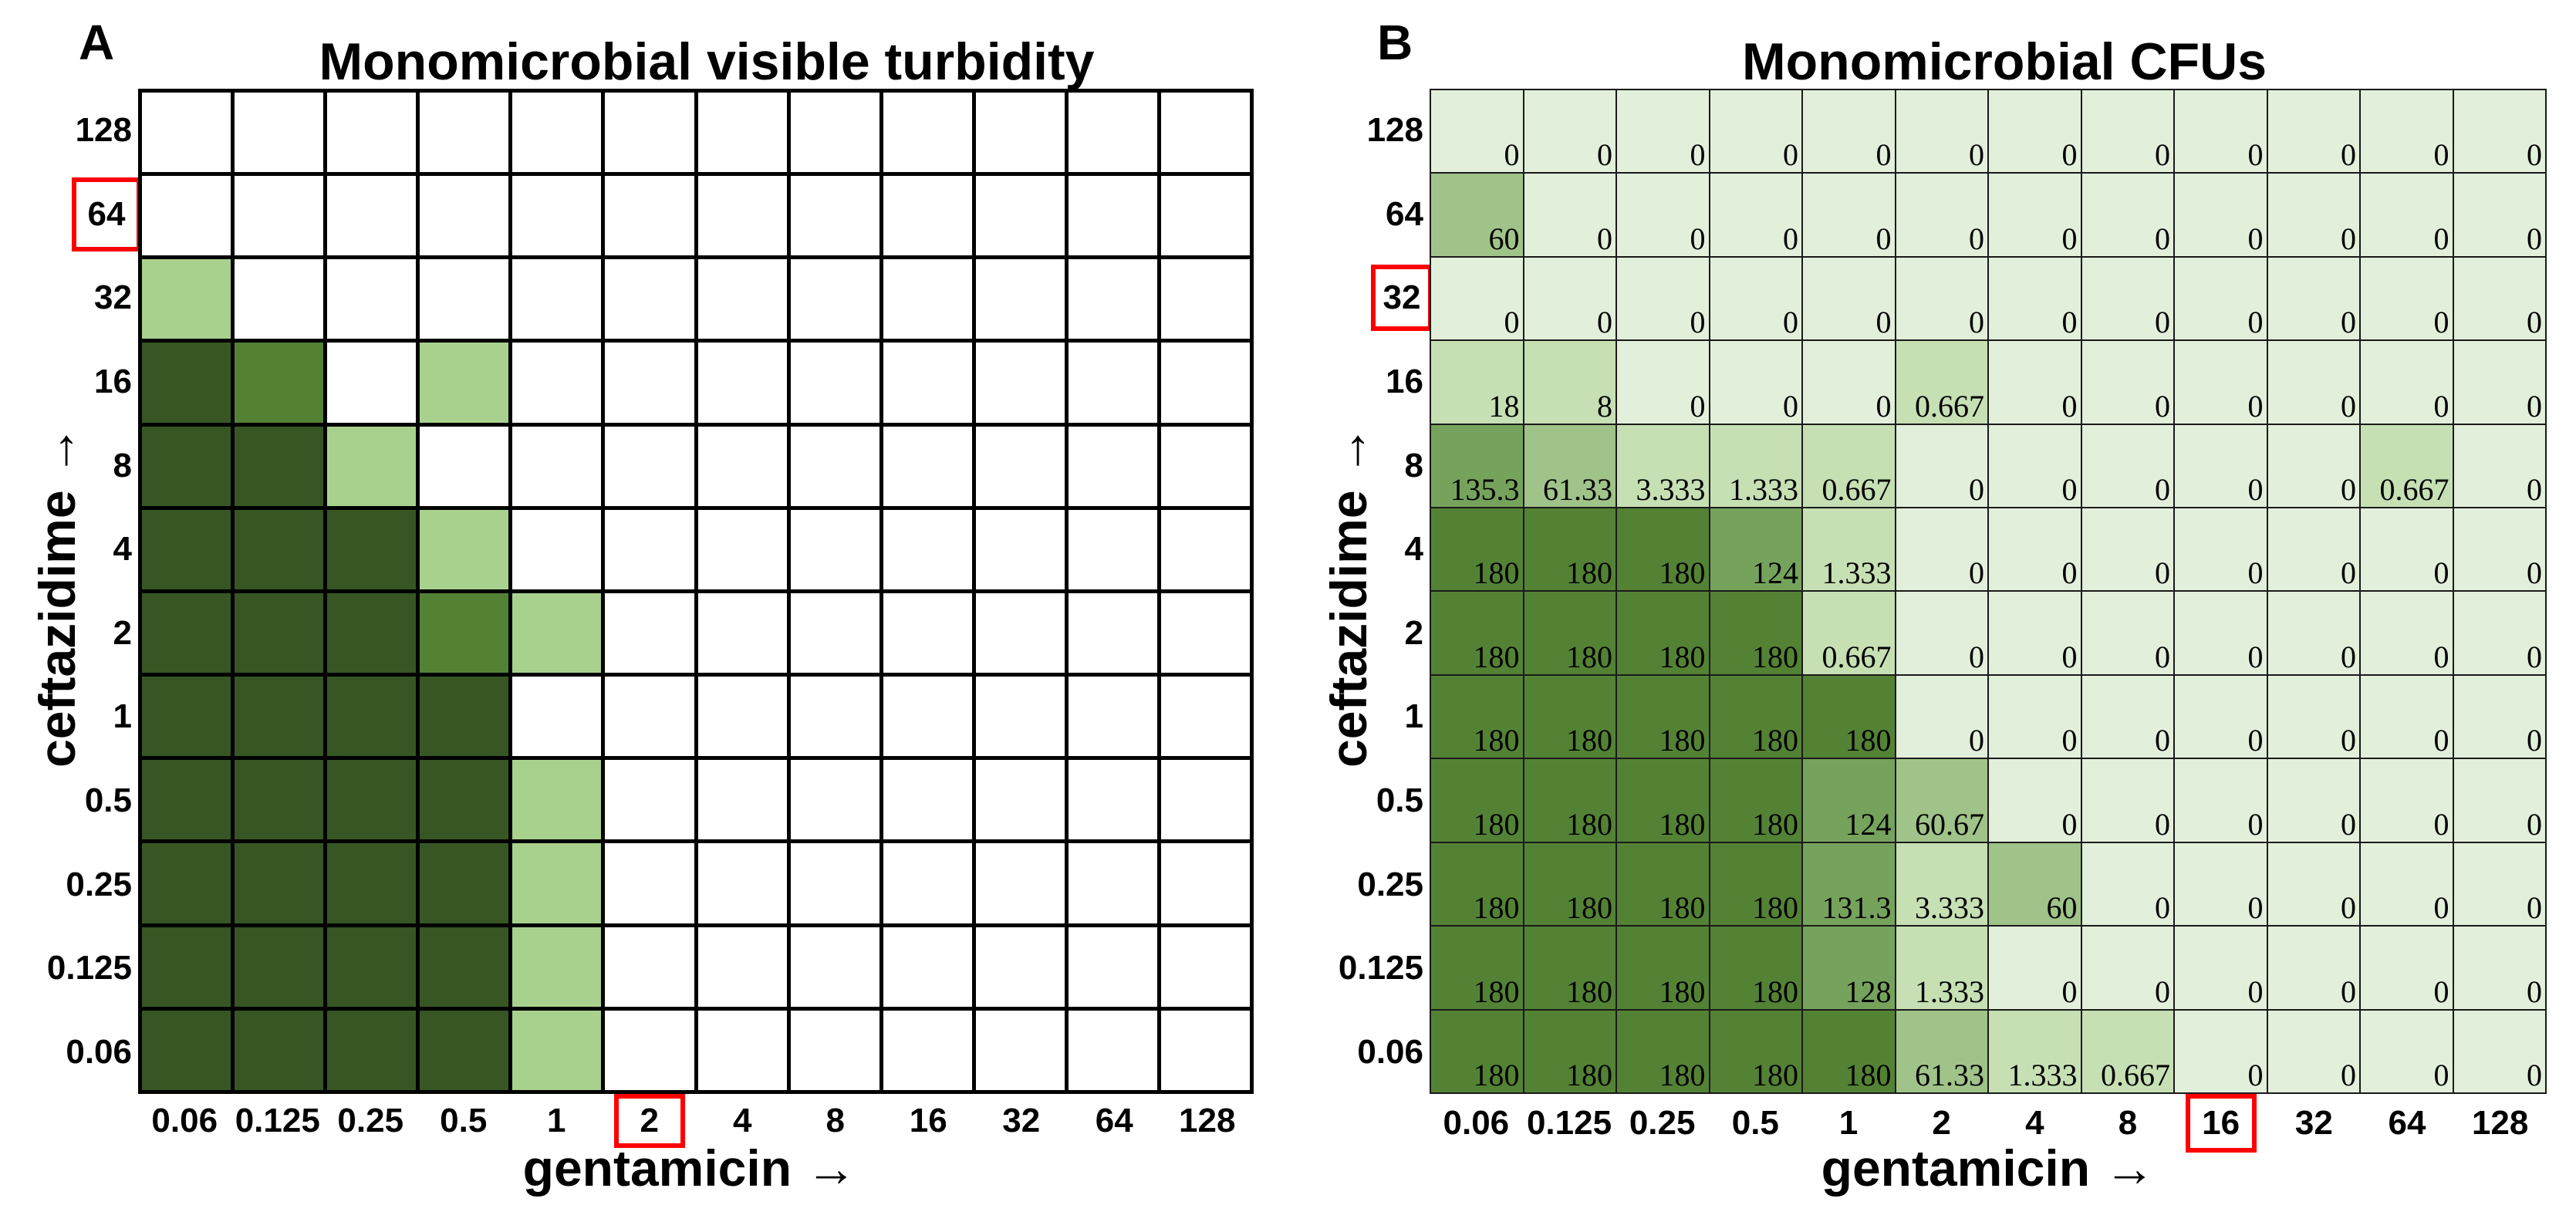 This screenshot has height=1222, width=2576. I want to click on x-tick-label: 0.06, so click(1477, 1123).